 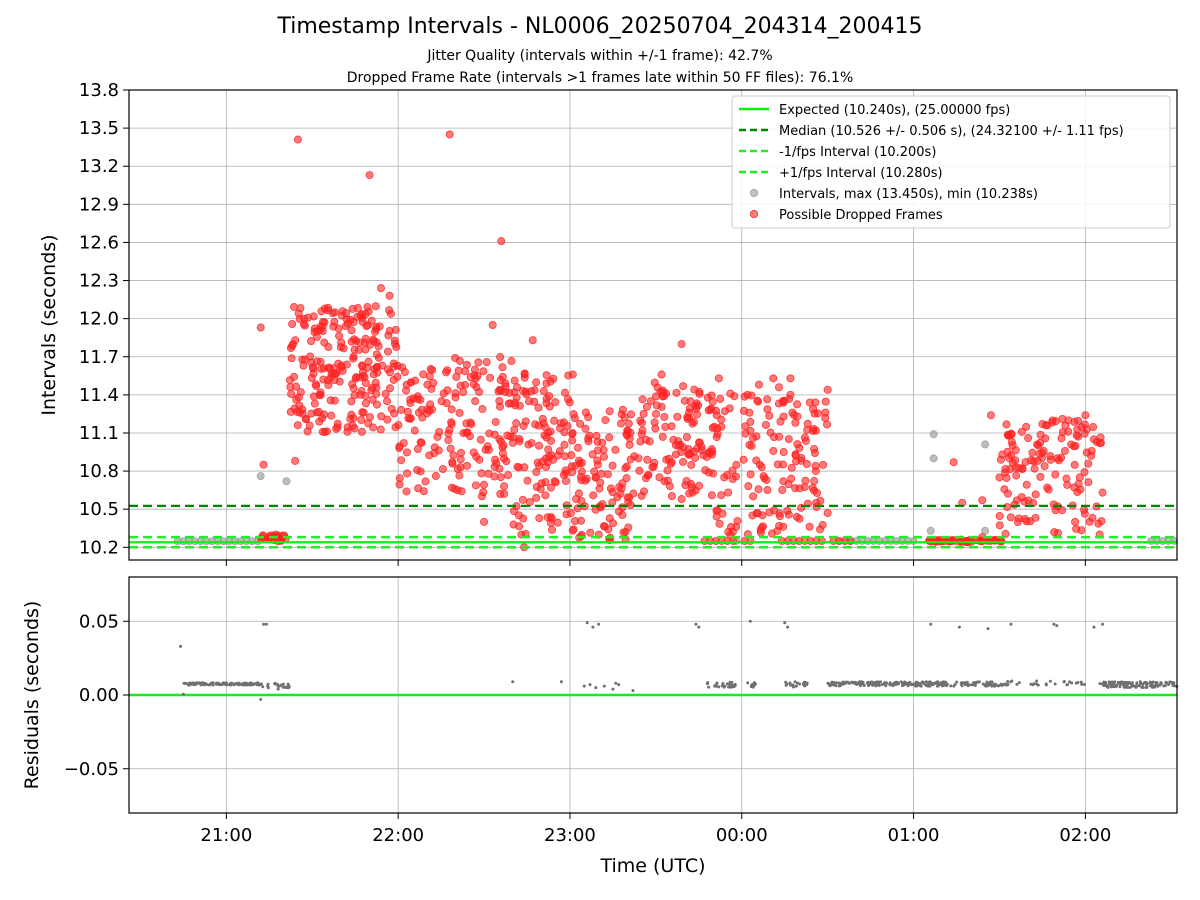 I want to click on legend-entry-label: Possible Dropped Frames, so click(x=861, y=215).